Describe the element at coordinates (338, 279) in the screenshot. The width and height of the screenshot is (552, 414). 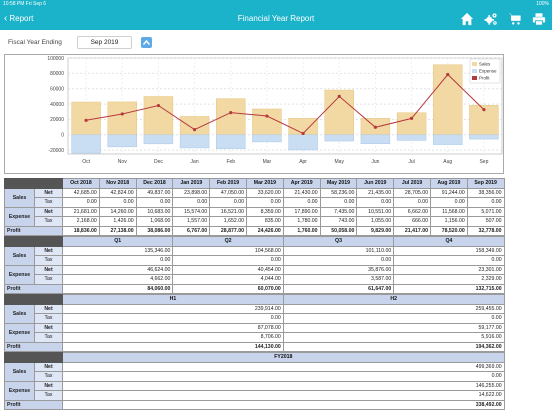
I see `table-cell: 3,587.00` at that location.